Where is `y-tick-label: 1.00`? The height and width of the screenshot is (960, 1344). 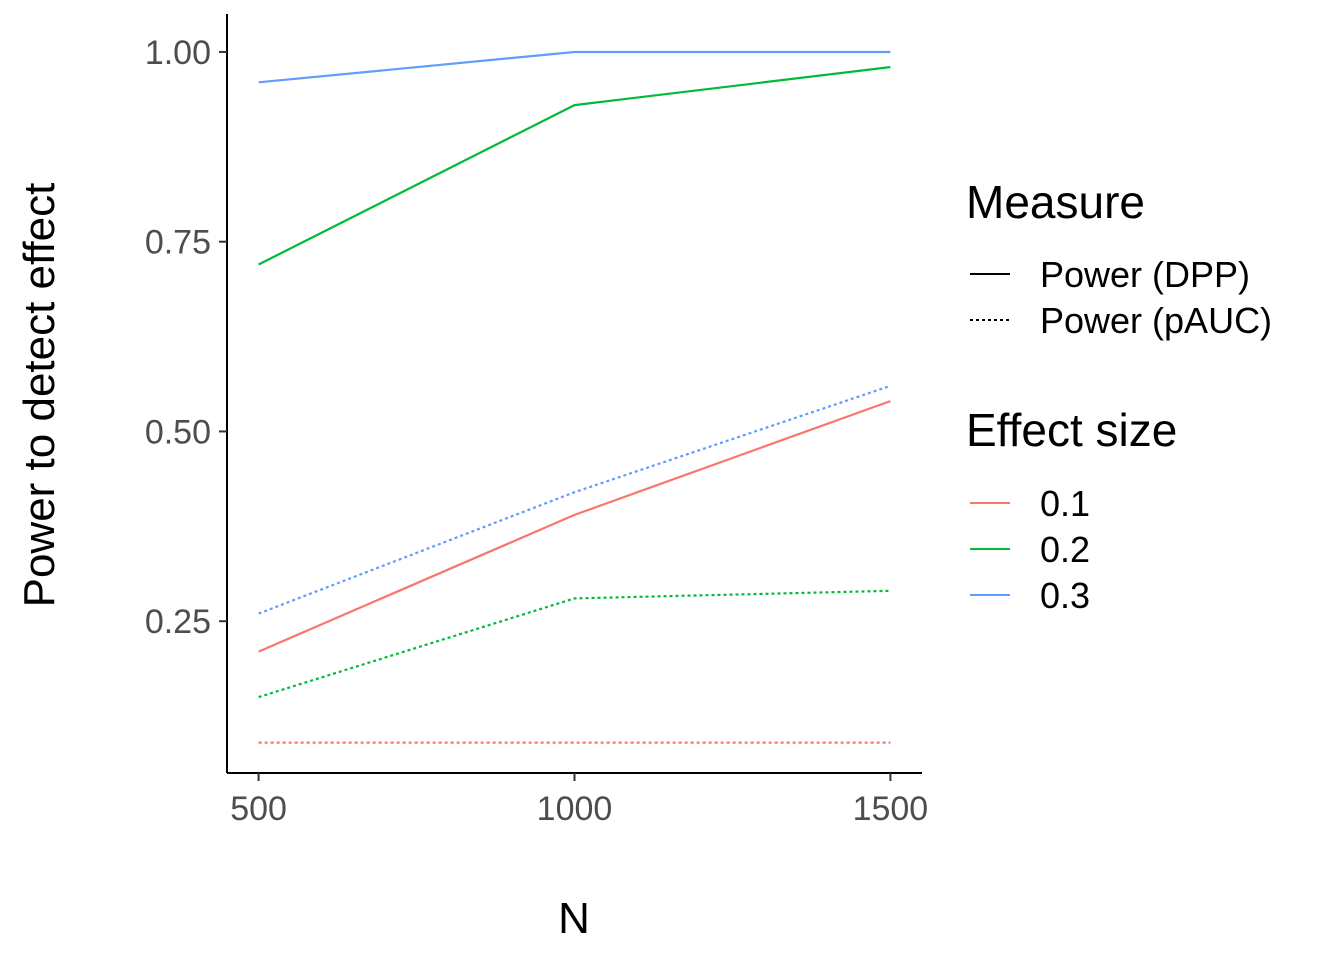
y-tick-label: 1.00 is located at coordinates (178, 53).